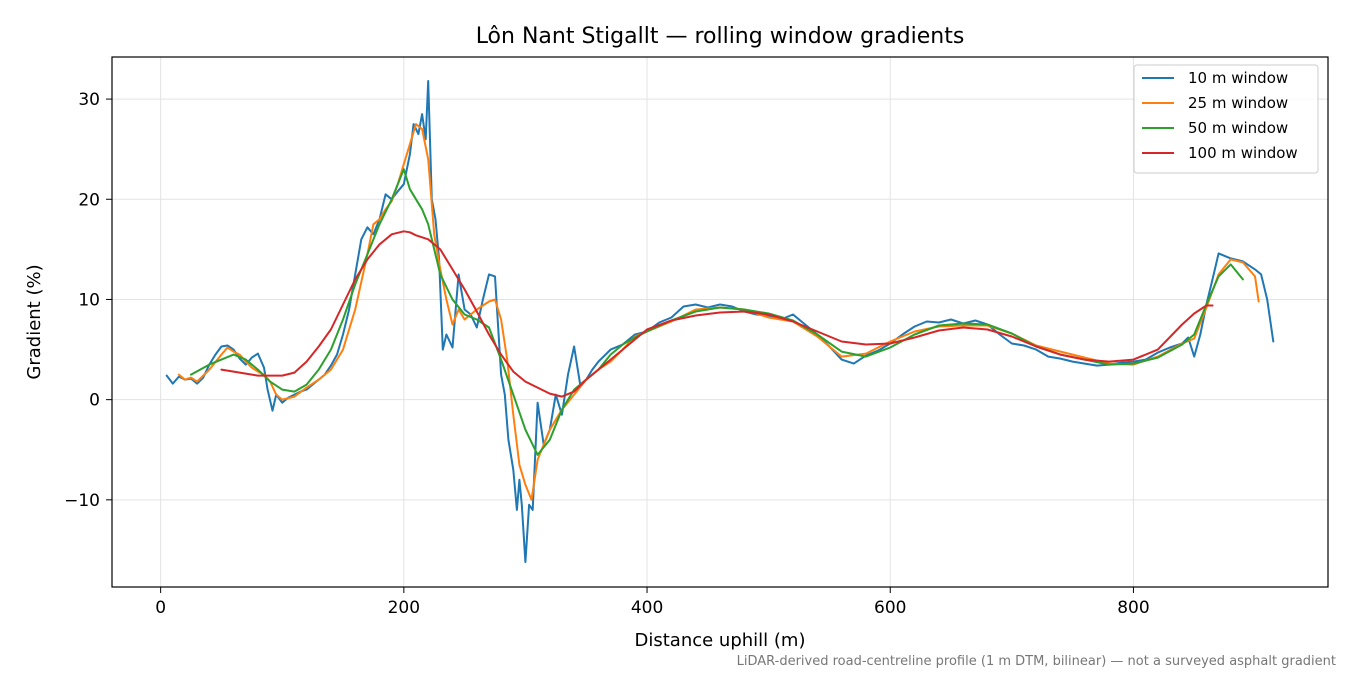 The height and width of the screenshot is (675, 1350). Describe the element at coordinates (1238, 103) in the screenshot. I see `legend-entry: 25 m window` at that location.